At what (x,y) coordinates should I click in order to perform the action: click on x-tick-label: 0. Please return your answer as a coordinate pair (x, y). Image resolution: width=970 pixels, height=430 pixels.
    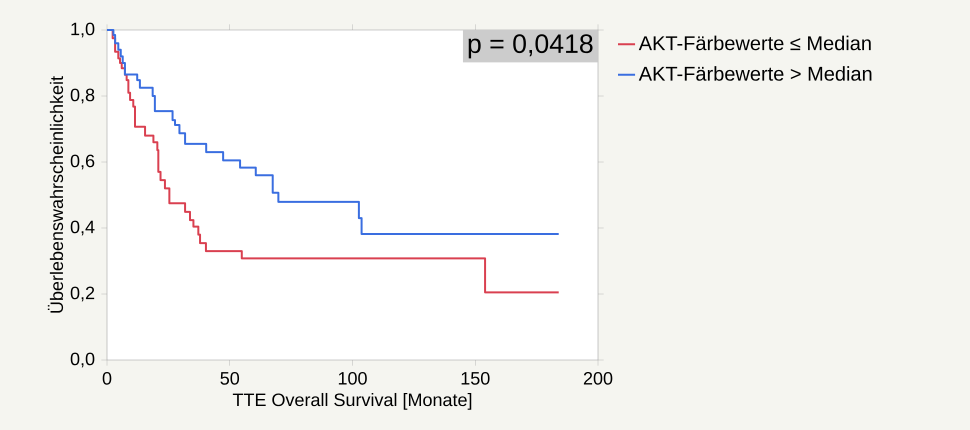
    Looking at the image, I should click on (107, 378).